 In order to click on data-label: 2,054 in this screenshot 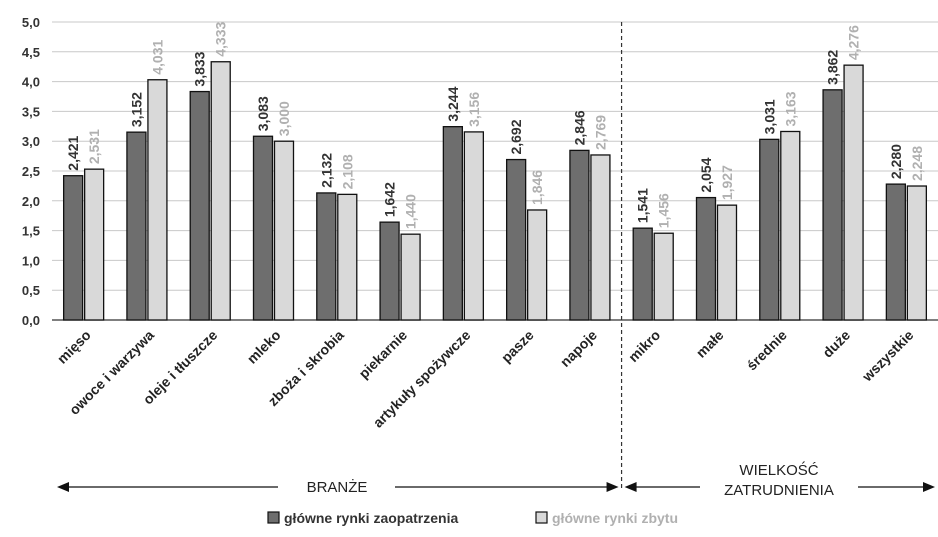, I will do `click(706, 174)`.